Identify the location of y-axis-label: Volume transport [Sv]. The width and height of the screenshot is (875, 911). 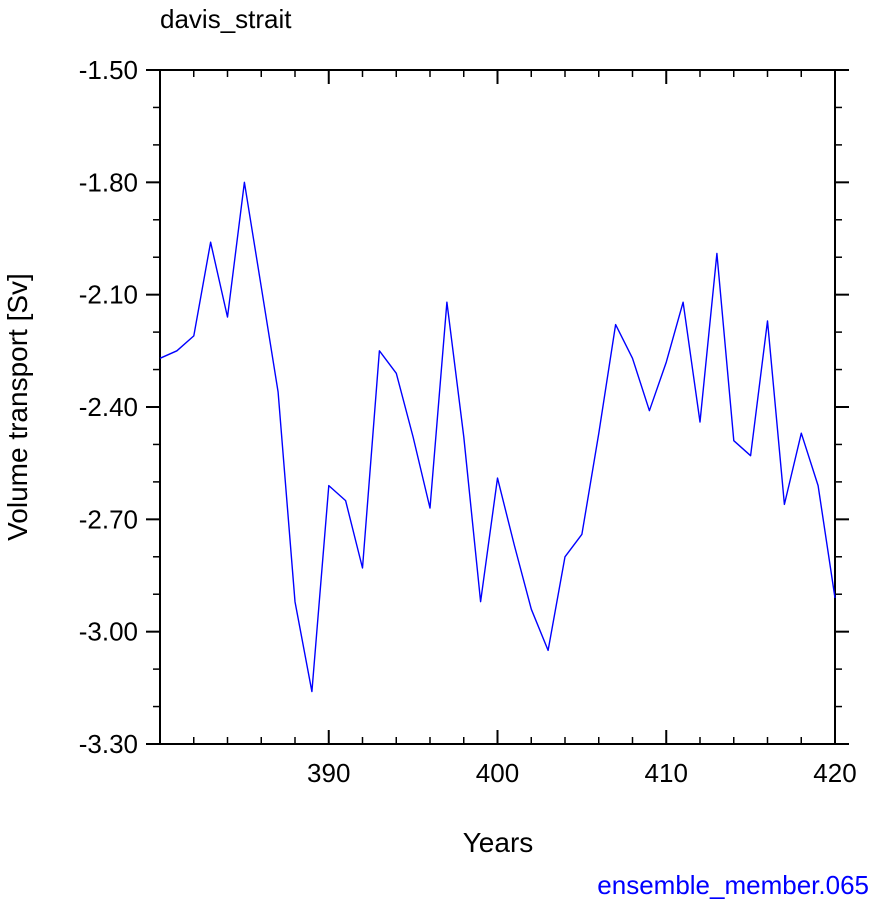
(17, 407).